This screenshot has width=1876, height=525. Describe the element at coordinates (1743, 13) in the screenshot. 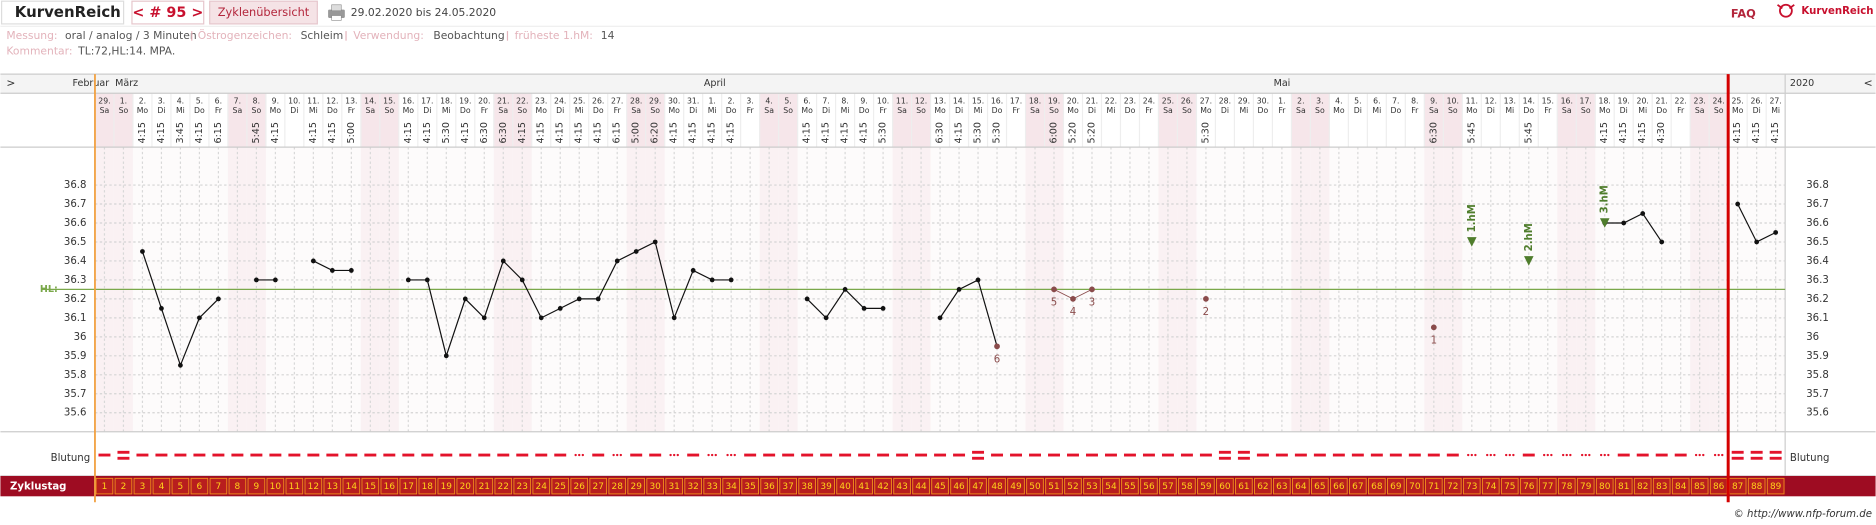

I see `faq: FAQ` at that location.